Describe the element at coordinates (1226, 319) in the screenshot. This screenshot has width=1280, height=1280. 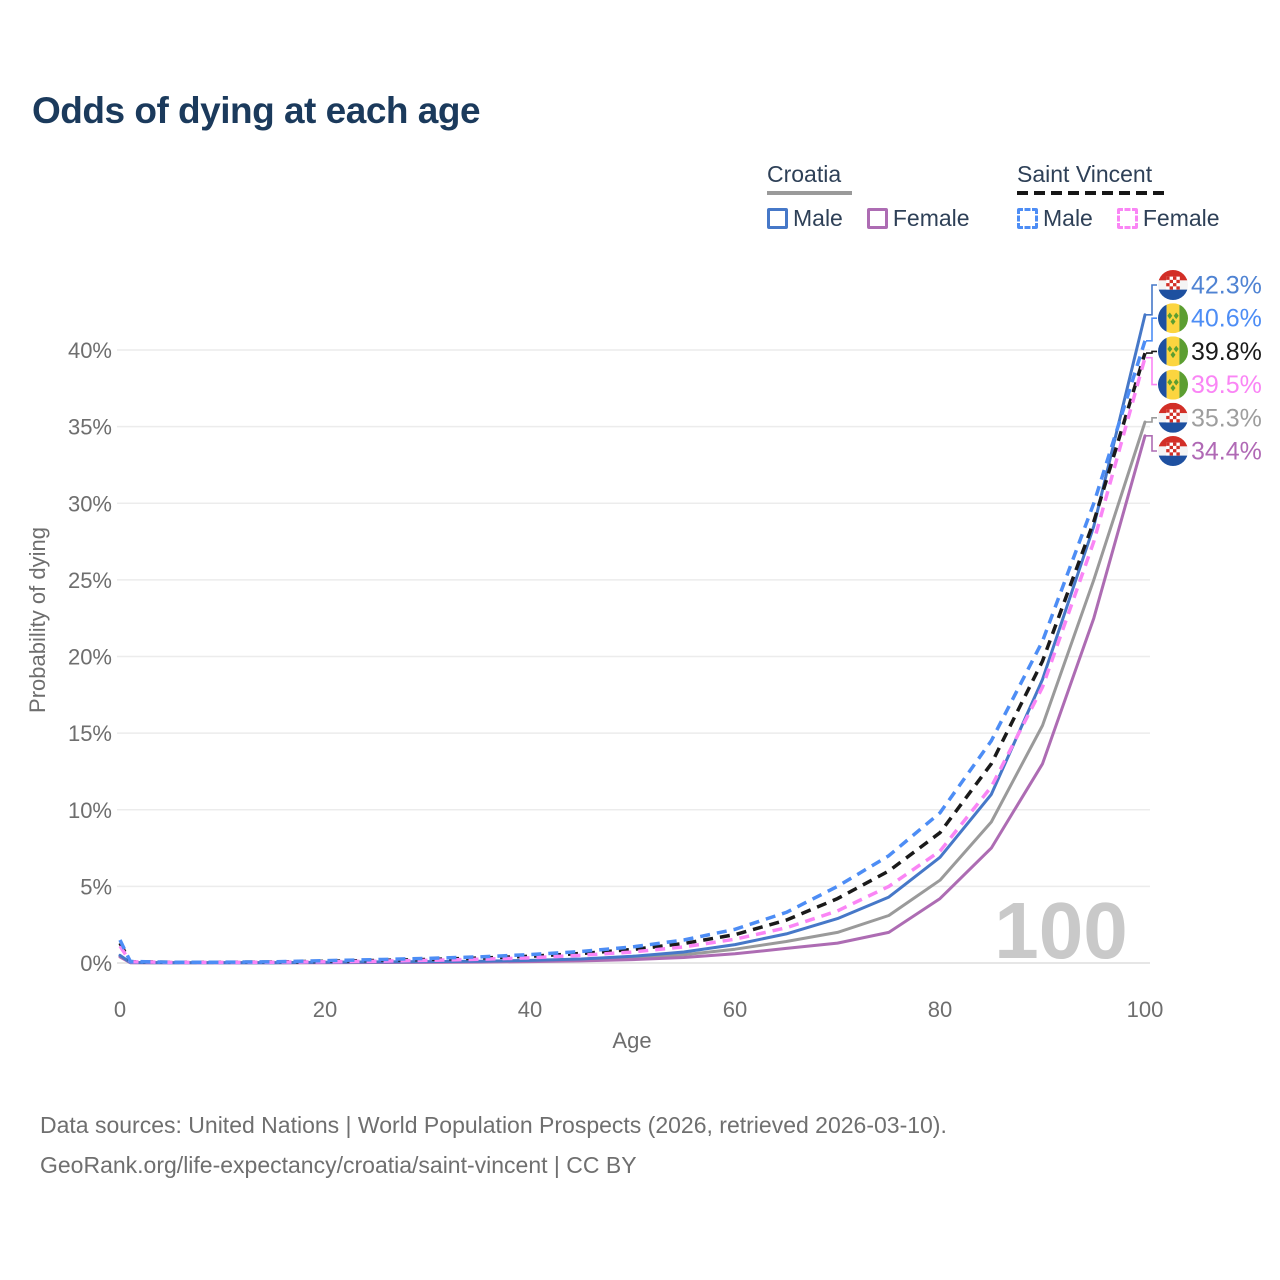
I see `end-label-saint-vincent-male: 40.6%` at that location.